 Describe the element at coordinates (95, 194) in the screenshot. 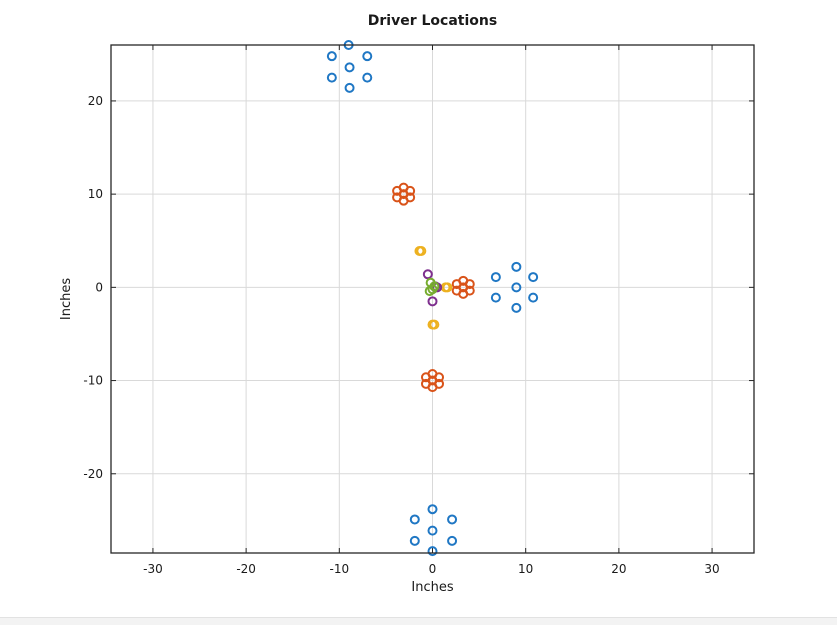

I see `y-tick-label: 10` at that location.